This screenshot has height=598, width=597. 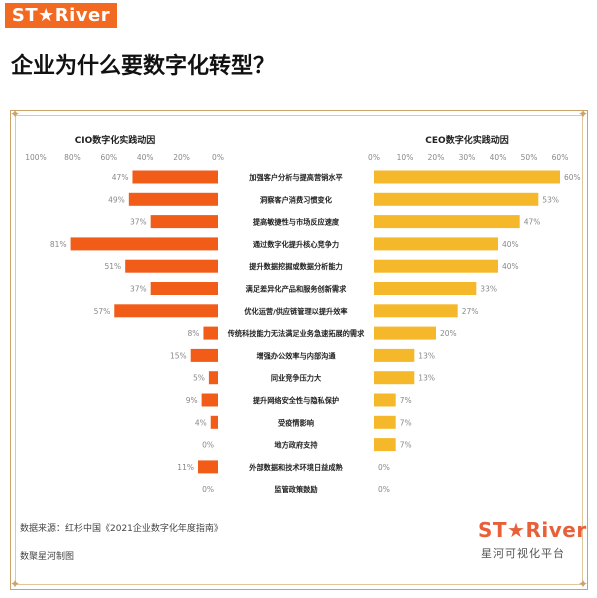 What do you see at coordinates (115, 140) in the screenshot?
I see `cio-panel-title: CIO数字化实践动因` at bounding box center [115, 140].